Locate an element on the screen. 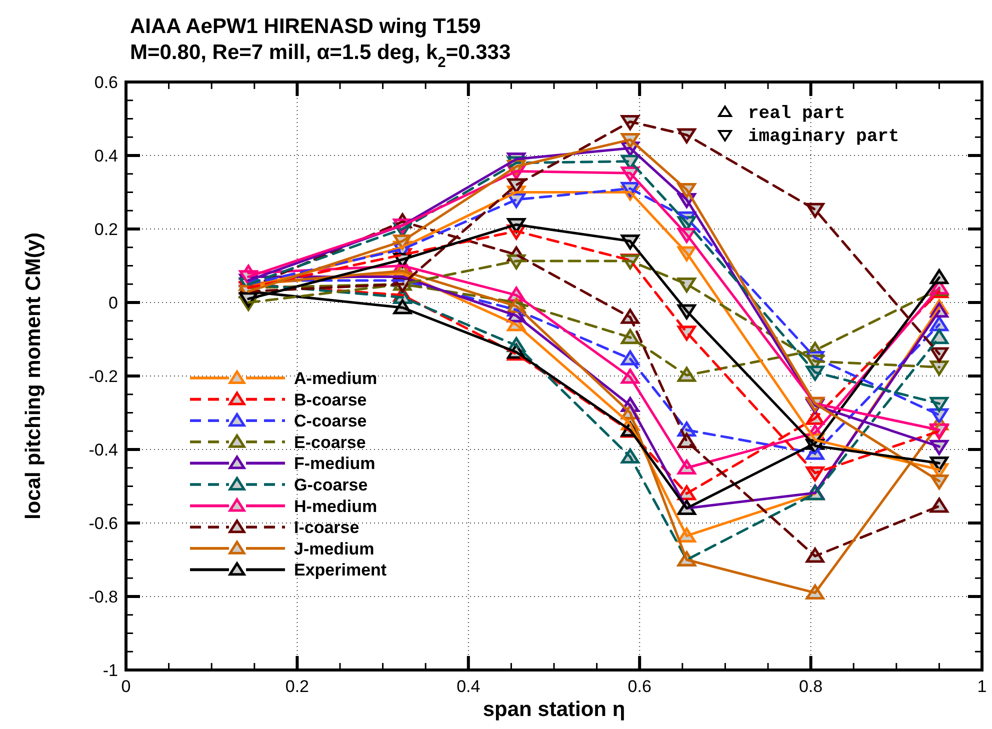  y-tick-label: 0.2 is located at coordinates (106, 229).